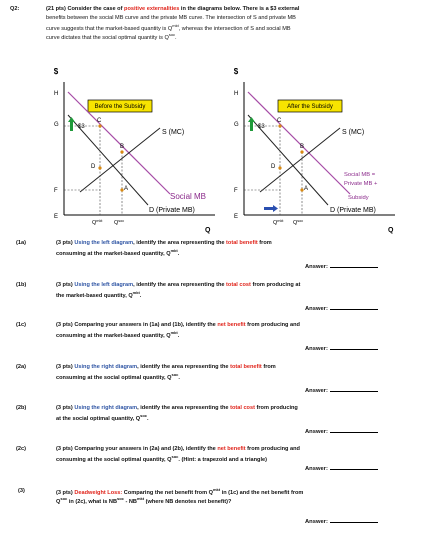  Describe the element at coordinates (360, 175) in the screenshot. I see `right-social-label-1: Social MB =` at that location.